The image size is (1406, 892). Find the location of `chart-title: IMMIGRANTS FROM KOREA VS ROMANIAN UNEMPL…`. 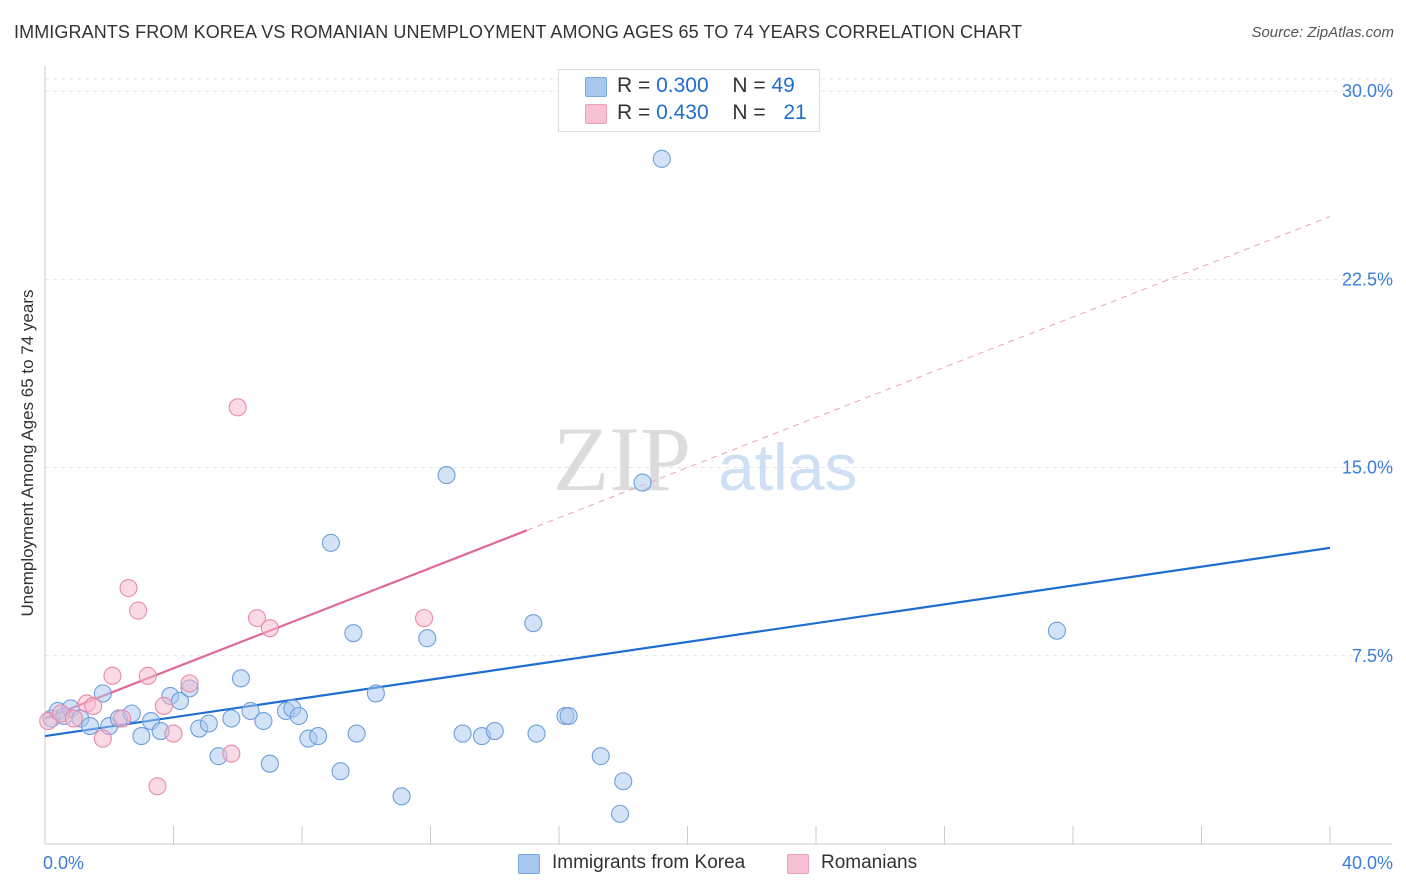

chart-title: IMMIGRANTS FROM KOREA VS ROMANIAN UNEMPL… is located at coordinates (518, 32).